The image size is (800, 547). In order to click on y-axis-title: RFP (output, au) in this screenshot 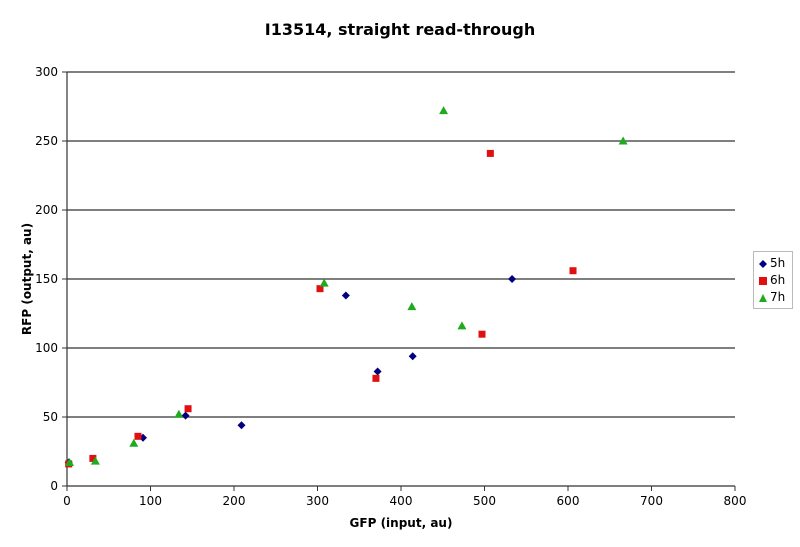, I will do `click(27, 279)`.